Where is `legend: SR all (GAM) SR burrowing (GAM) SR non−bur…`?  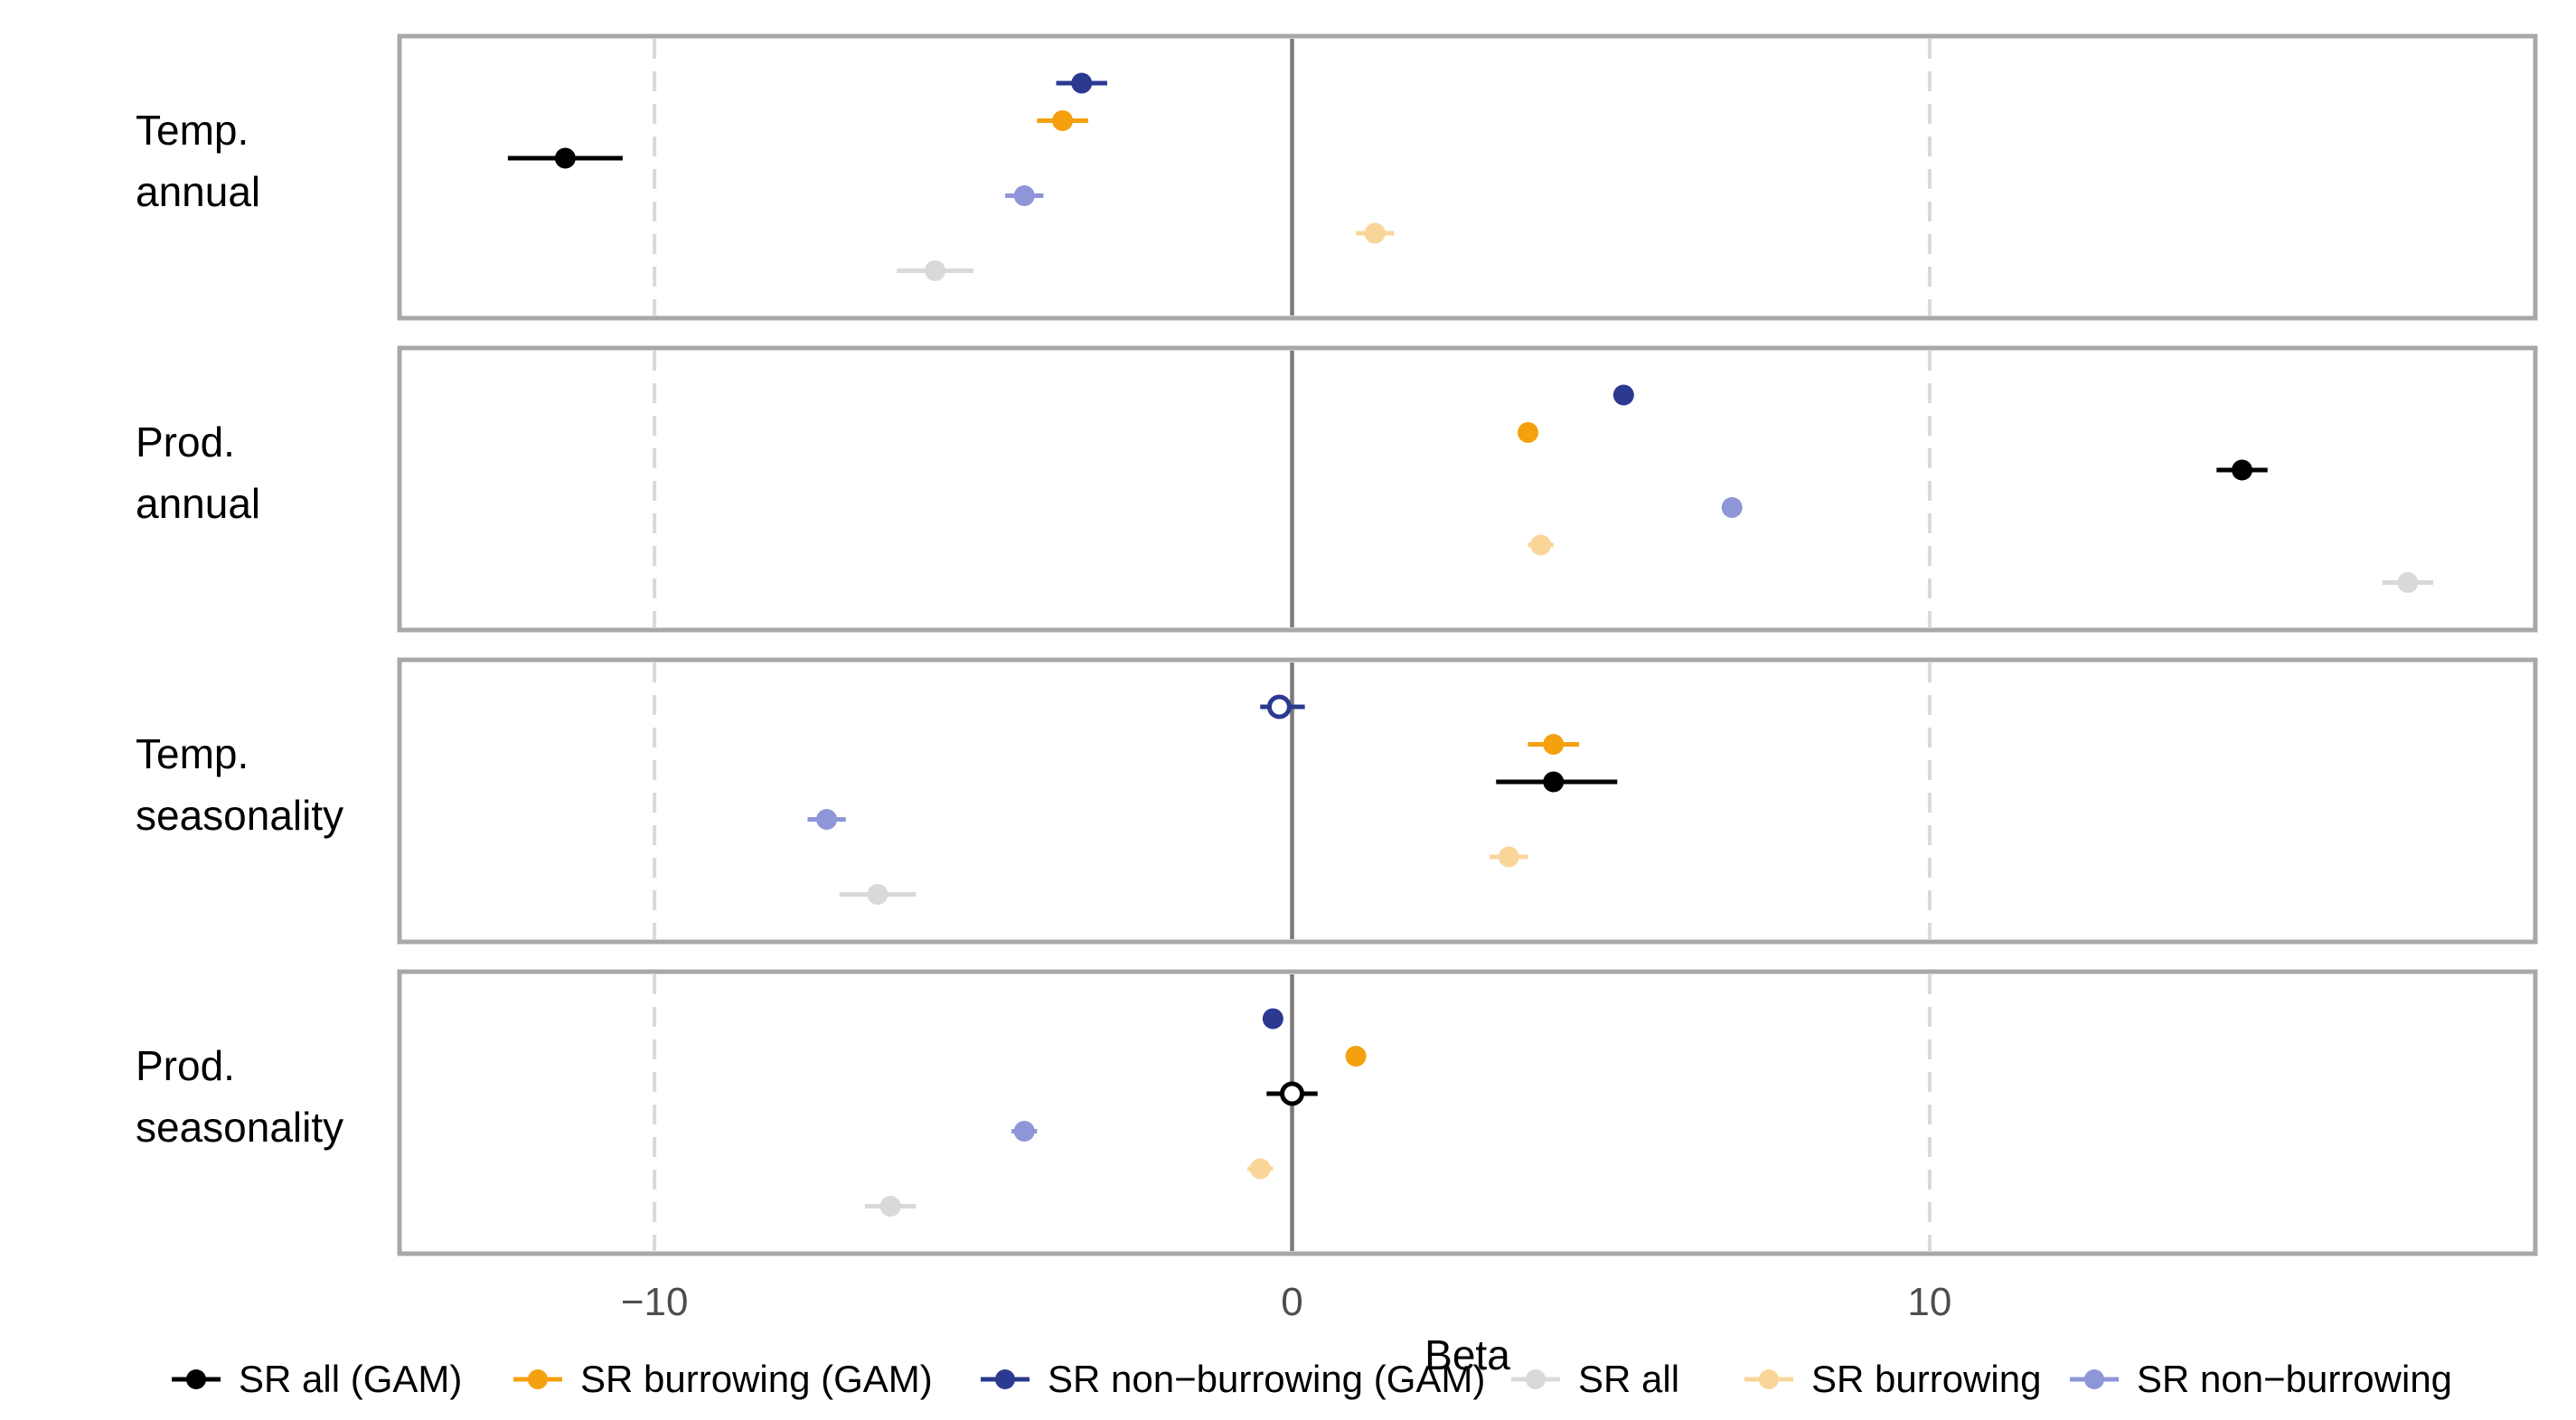
legend: SR all (GAM) SR burrowing (GAM) SR non−bur… is located at coordinates (1312, 1379).